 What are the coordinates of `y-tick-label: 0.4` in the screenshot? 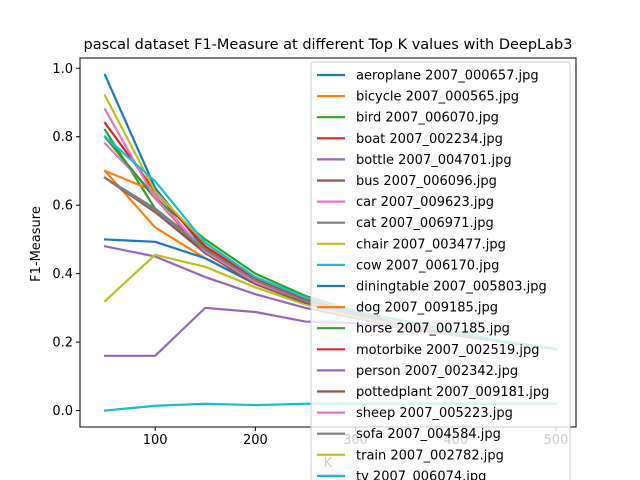 It's located at (62, 274).